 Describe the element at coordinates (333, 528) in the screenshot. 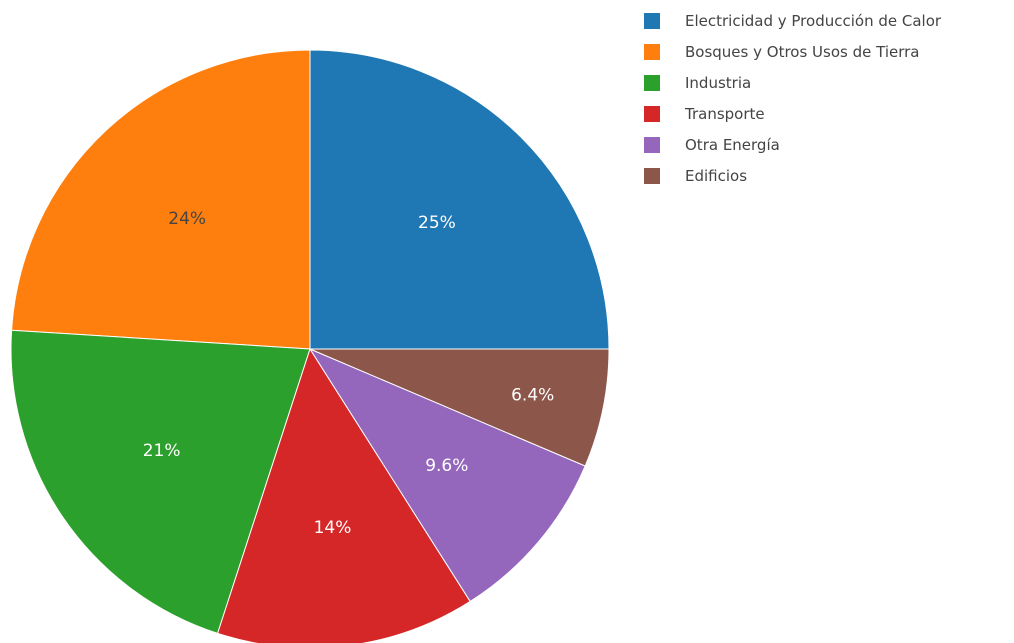

I see `pie-slice-label-transporte: 14%` at that location.